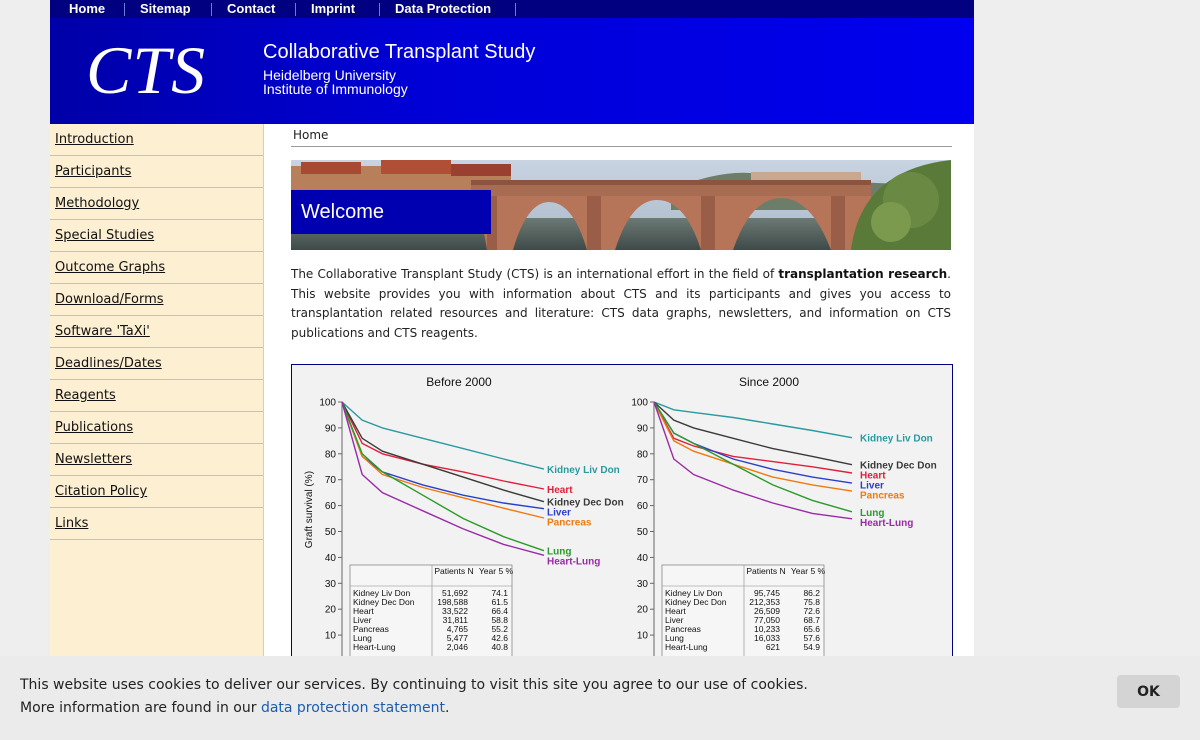 This screenshot has height=740, width=1200. What do you see at coordinates (456, 620) in the screenshot?
I see `table-cell-patients: 31,811` at bounding box center [456, 620].